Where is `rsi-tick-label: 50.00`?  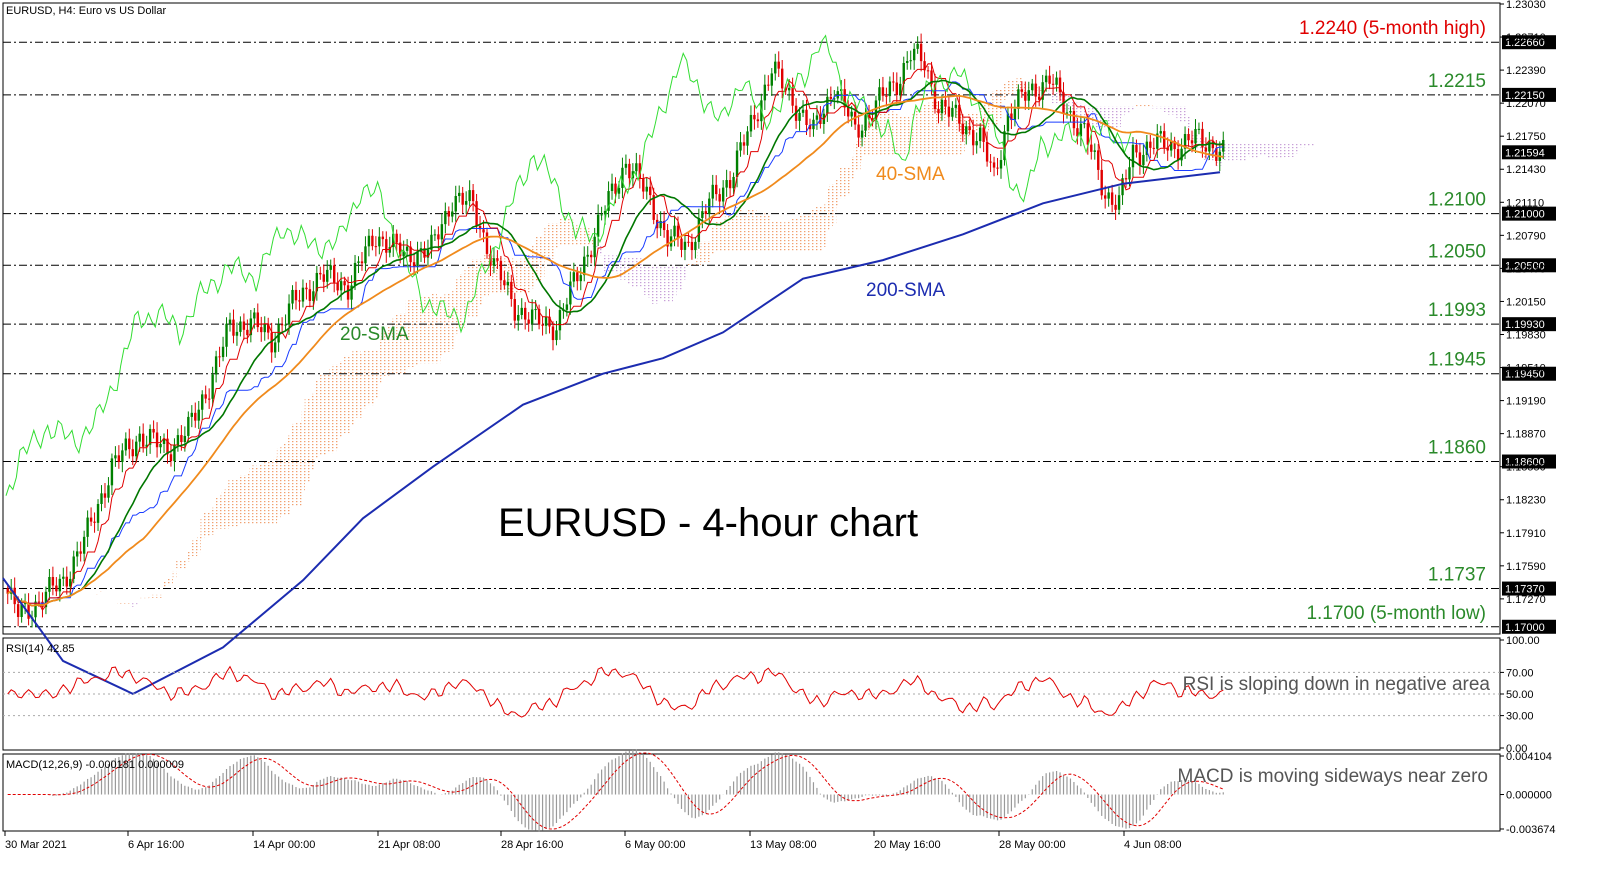
rsi-tick-label: 50.00 is located at coordinates (1520, 695).